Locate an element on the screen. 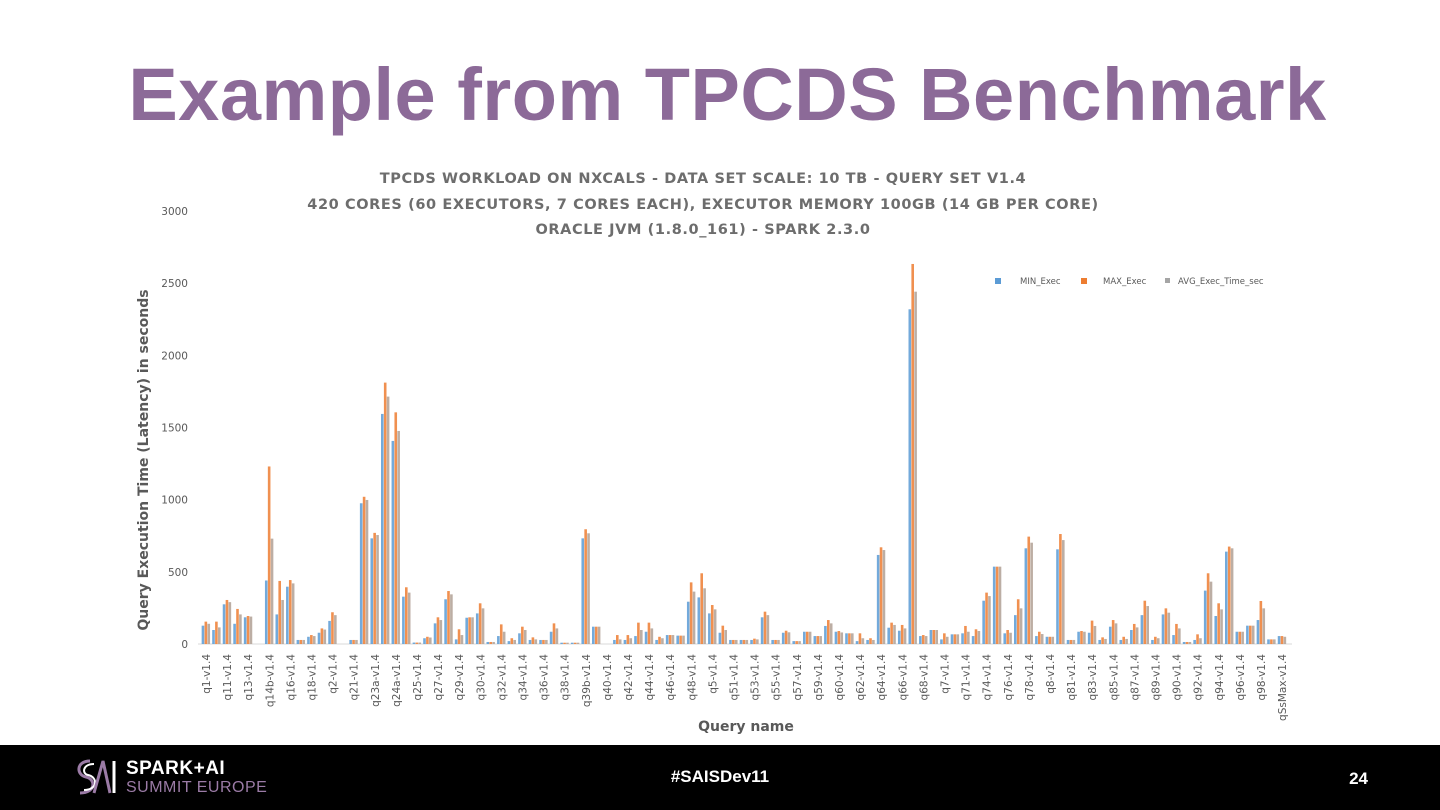 This screenshot has width=1440, height=810. x-tick-label: q92-v1.4 is located at coordinates (1199, 677).